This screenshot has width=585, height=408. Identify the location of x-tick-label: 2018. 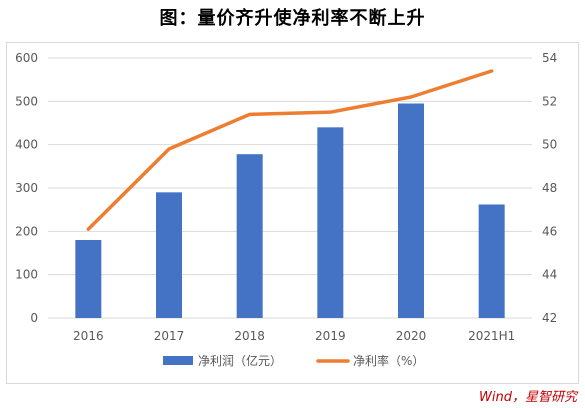
(249, 336).